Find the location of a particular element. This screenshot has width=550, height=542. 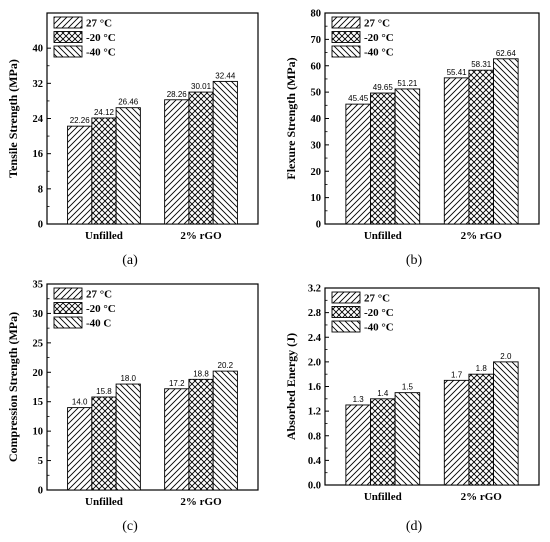

bar-data-label: 2.0 is located at coordinates (506, 356).